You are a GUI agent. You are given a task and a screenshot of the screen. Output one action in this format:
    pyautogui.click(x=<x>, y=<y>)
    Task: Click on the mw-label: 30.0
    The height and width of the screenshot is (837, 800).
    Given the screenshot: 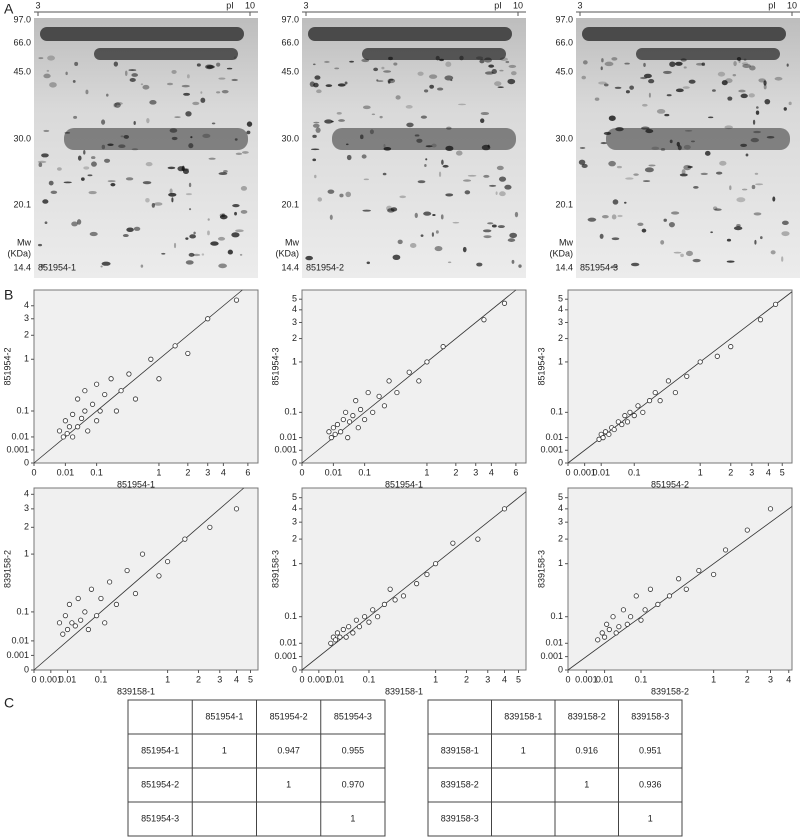 What is the action you would take?
    pyautogui.click(x=22, y=138)
    